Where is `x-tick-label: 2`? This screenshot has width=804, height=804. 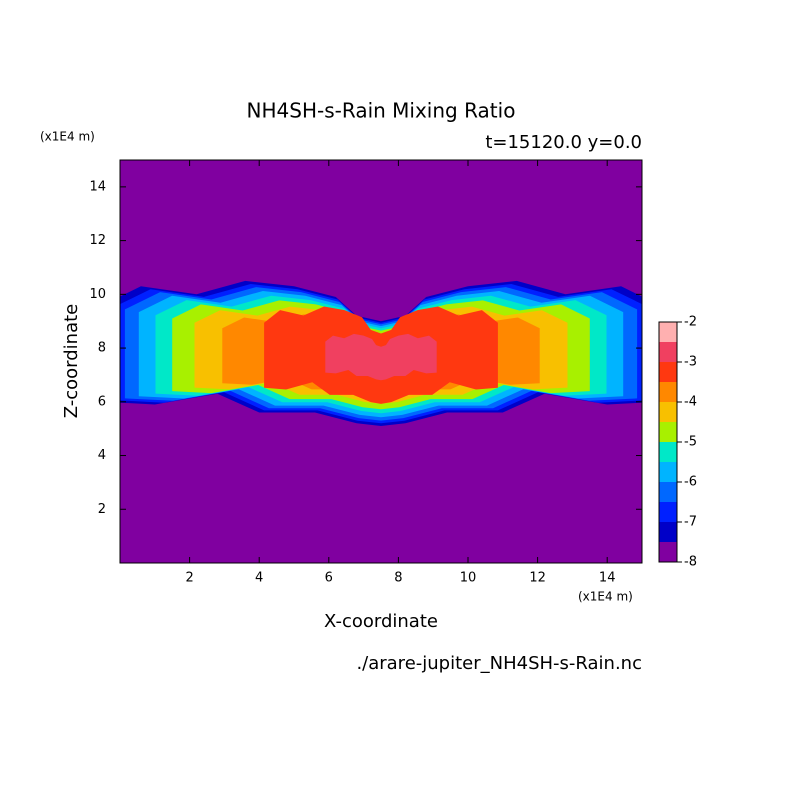
x-tick-label: 2 is located at coordinates (189, 578).